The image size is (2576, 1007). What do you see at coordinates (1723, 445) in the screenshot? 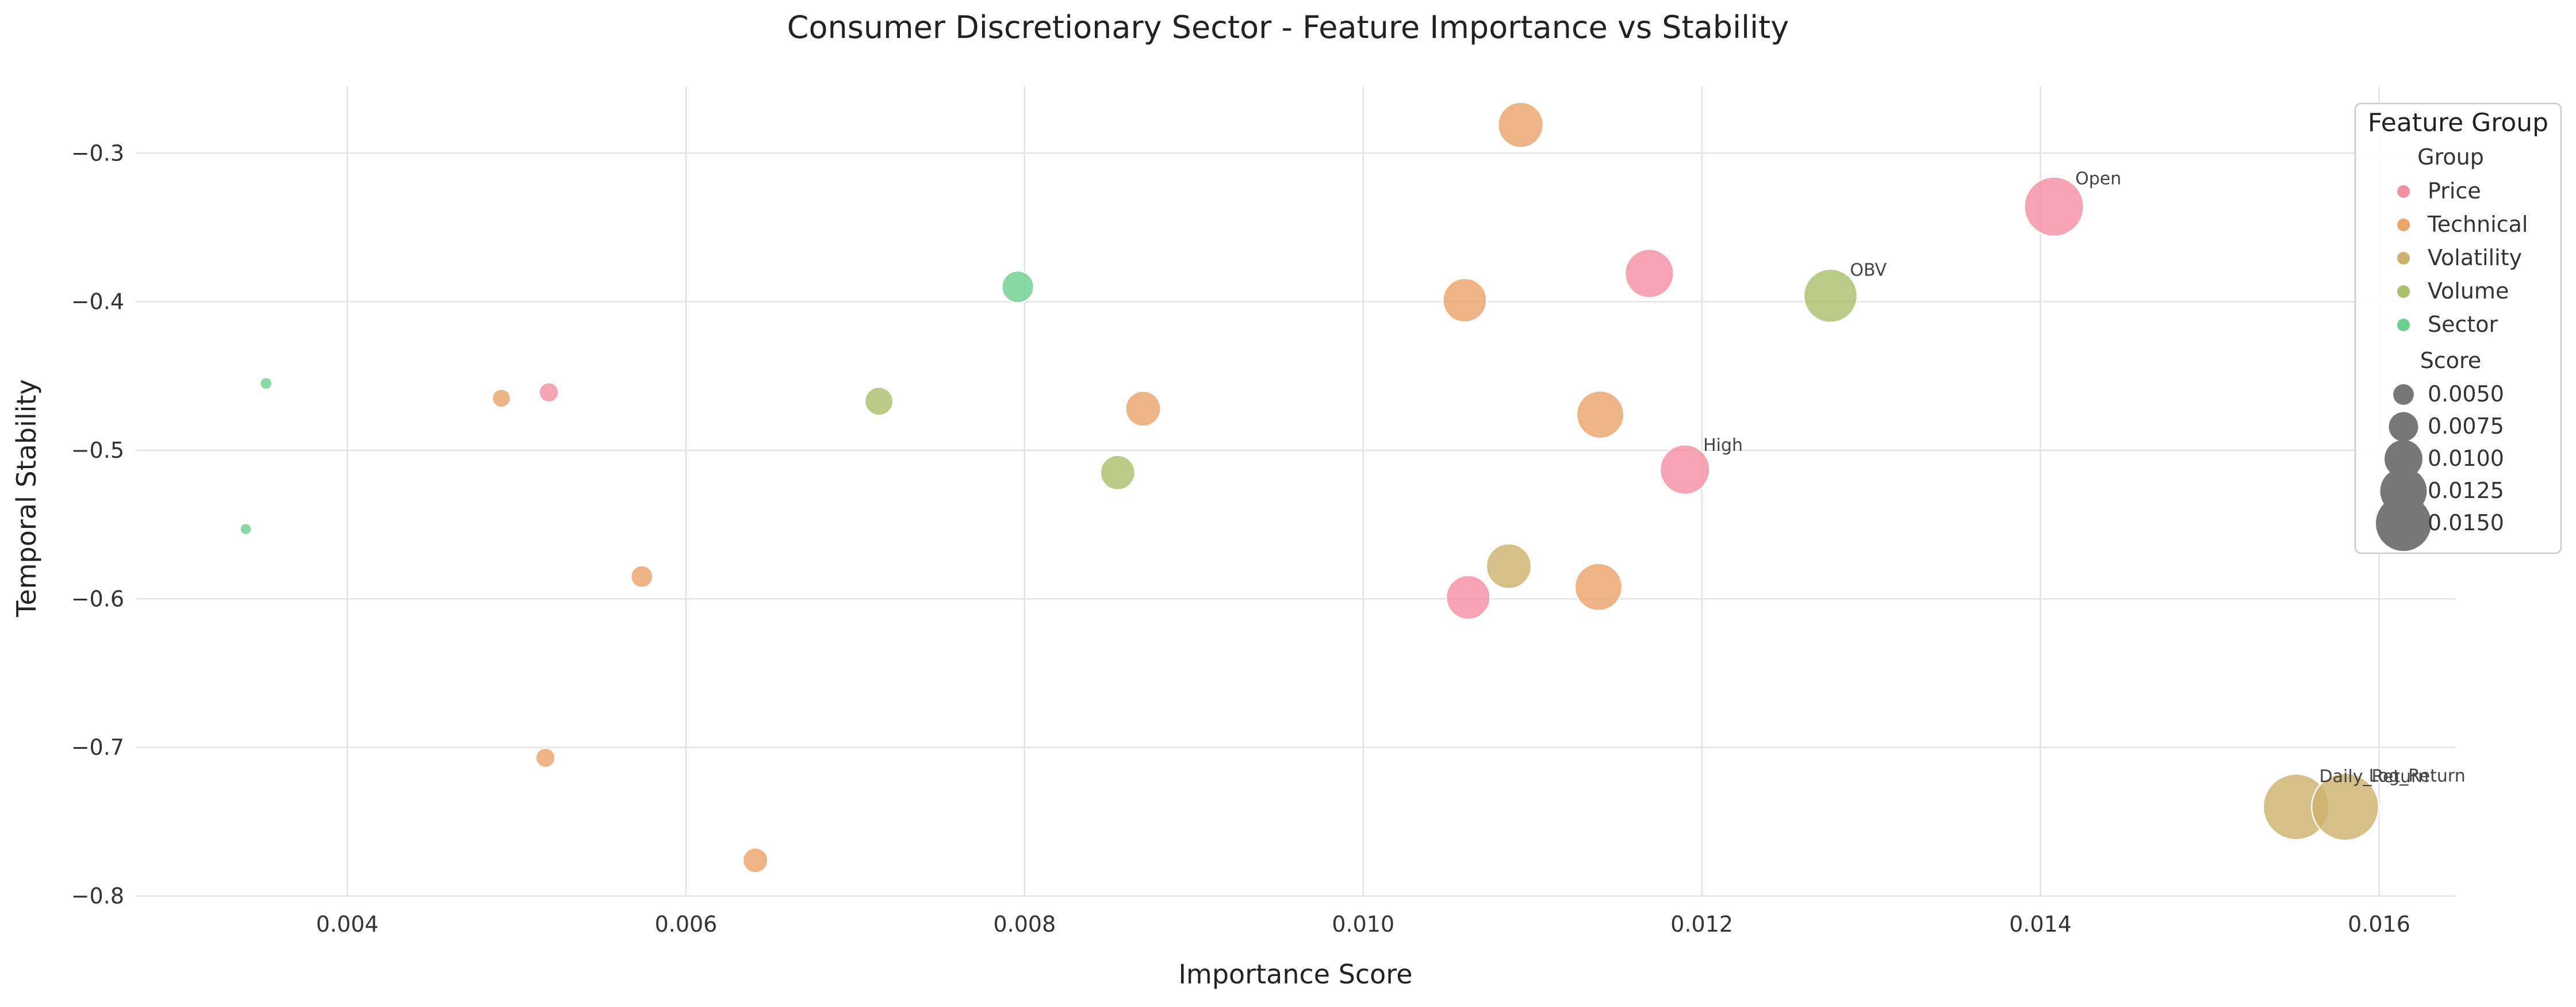
I see `point-label: High` at bounding box center [1723, 445].